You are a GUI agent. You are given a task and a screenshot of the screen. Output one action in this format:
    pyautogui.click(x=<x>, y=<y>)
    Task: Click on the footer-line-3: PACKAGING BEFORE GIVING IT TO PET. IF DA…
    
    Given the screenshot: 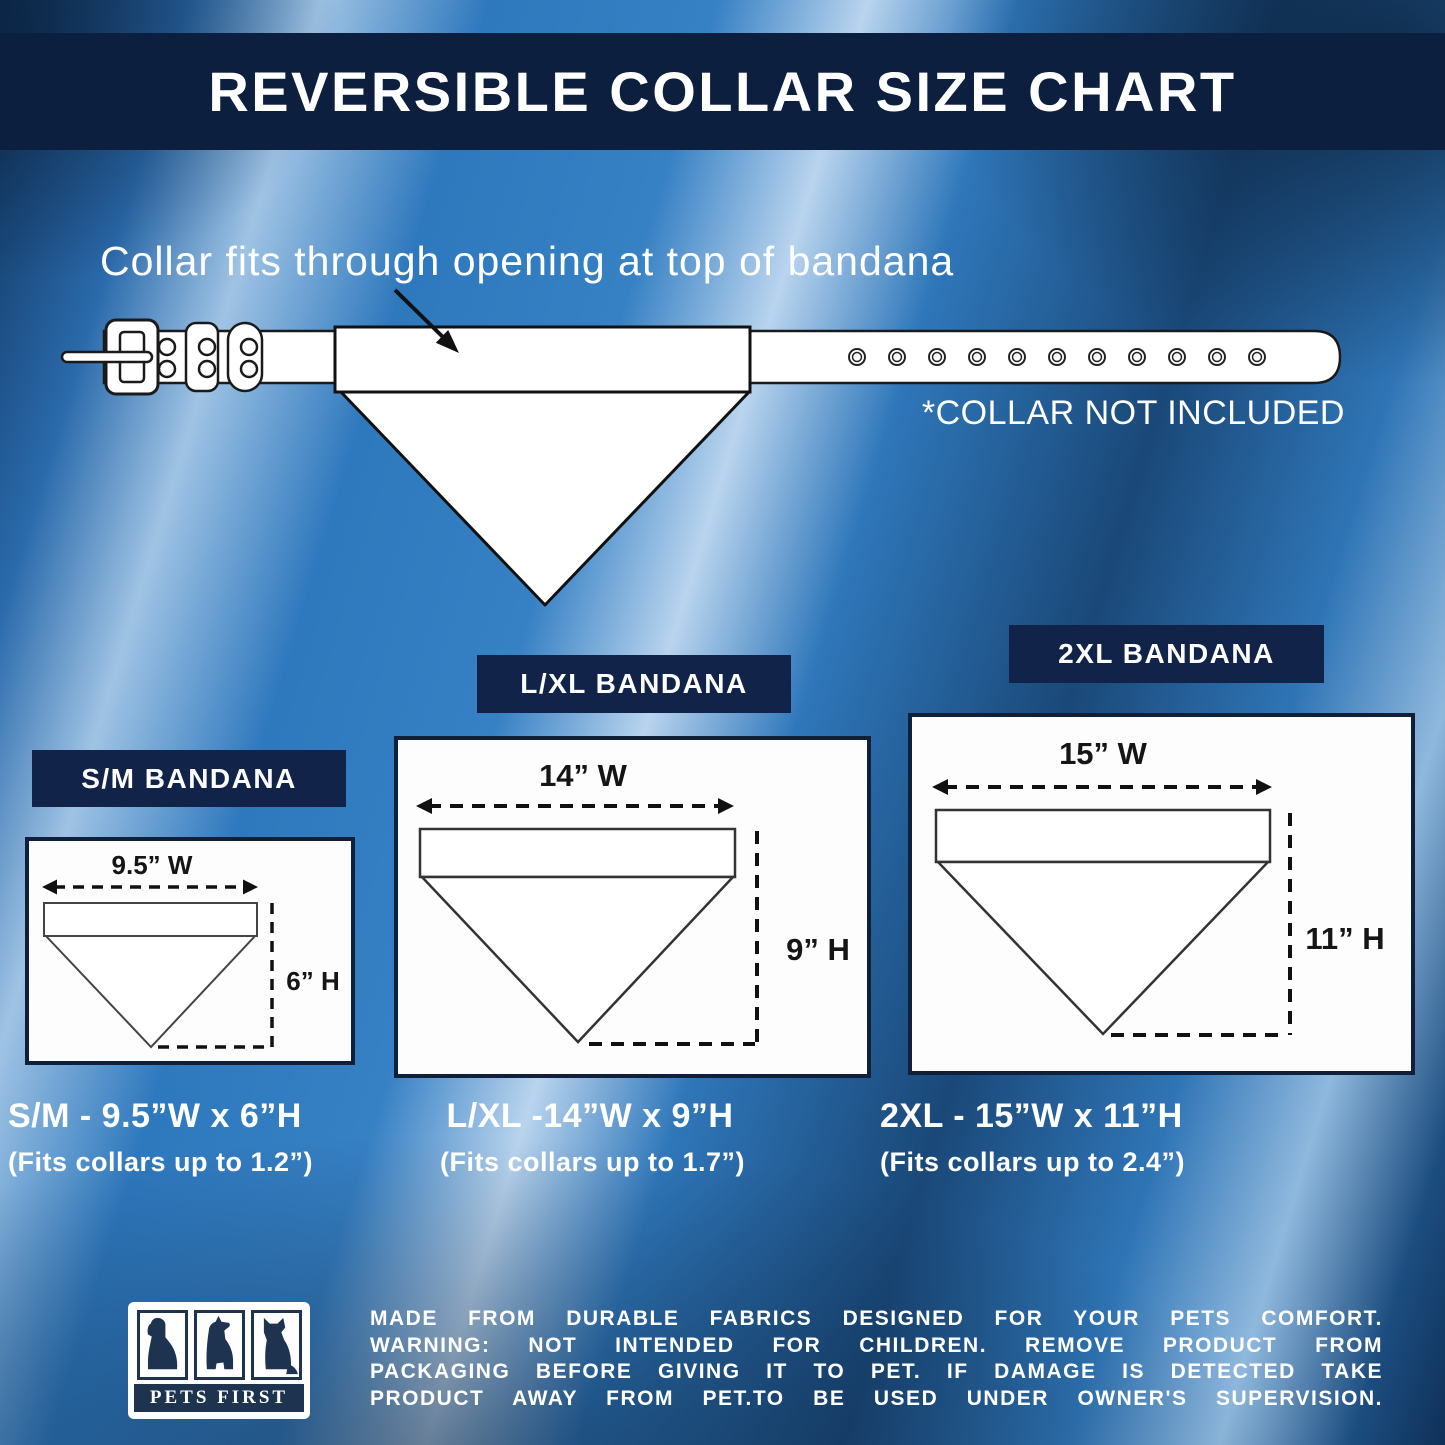 What is the action you would take?
    pyautogui.click(x=876, y=1371)
    